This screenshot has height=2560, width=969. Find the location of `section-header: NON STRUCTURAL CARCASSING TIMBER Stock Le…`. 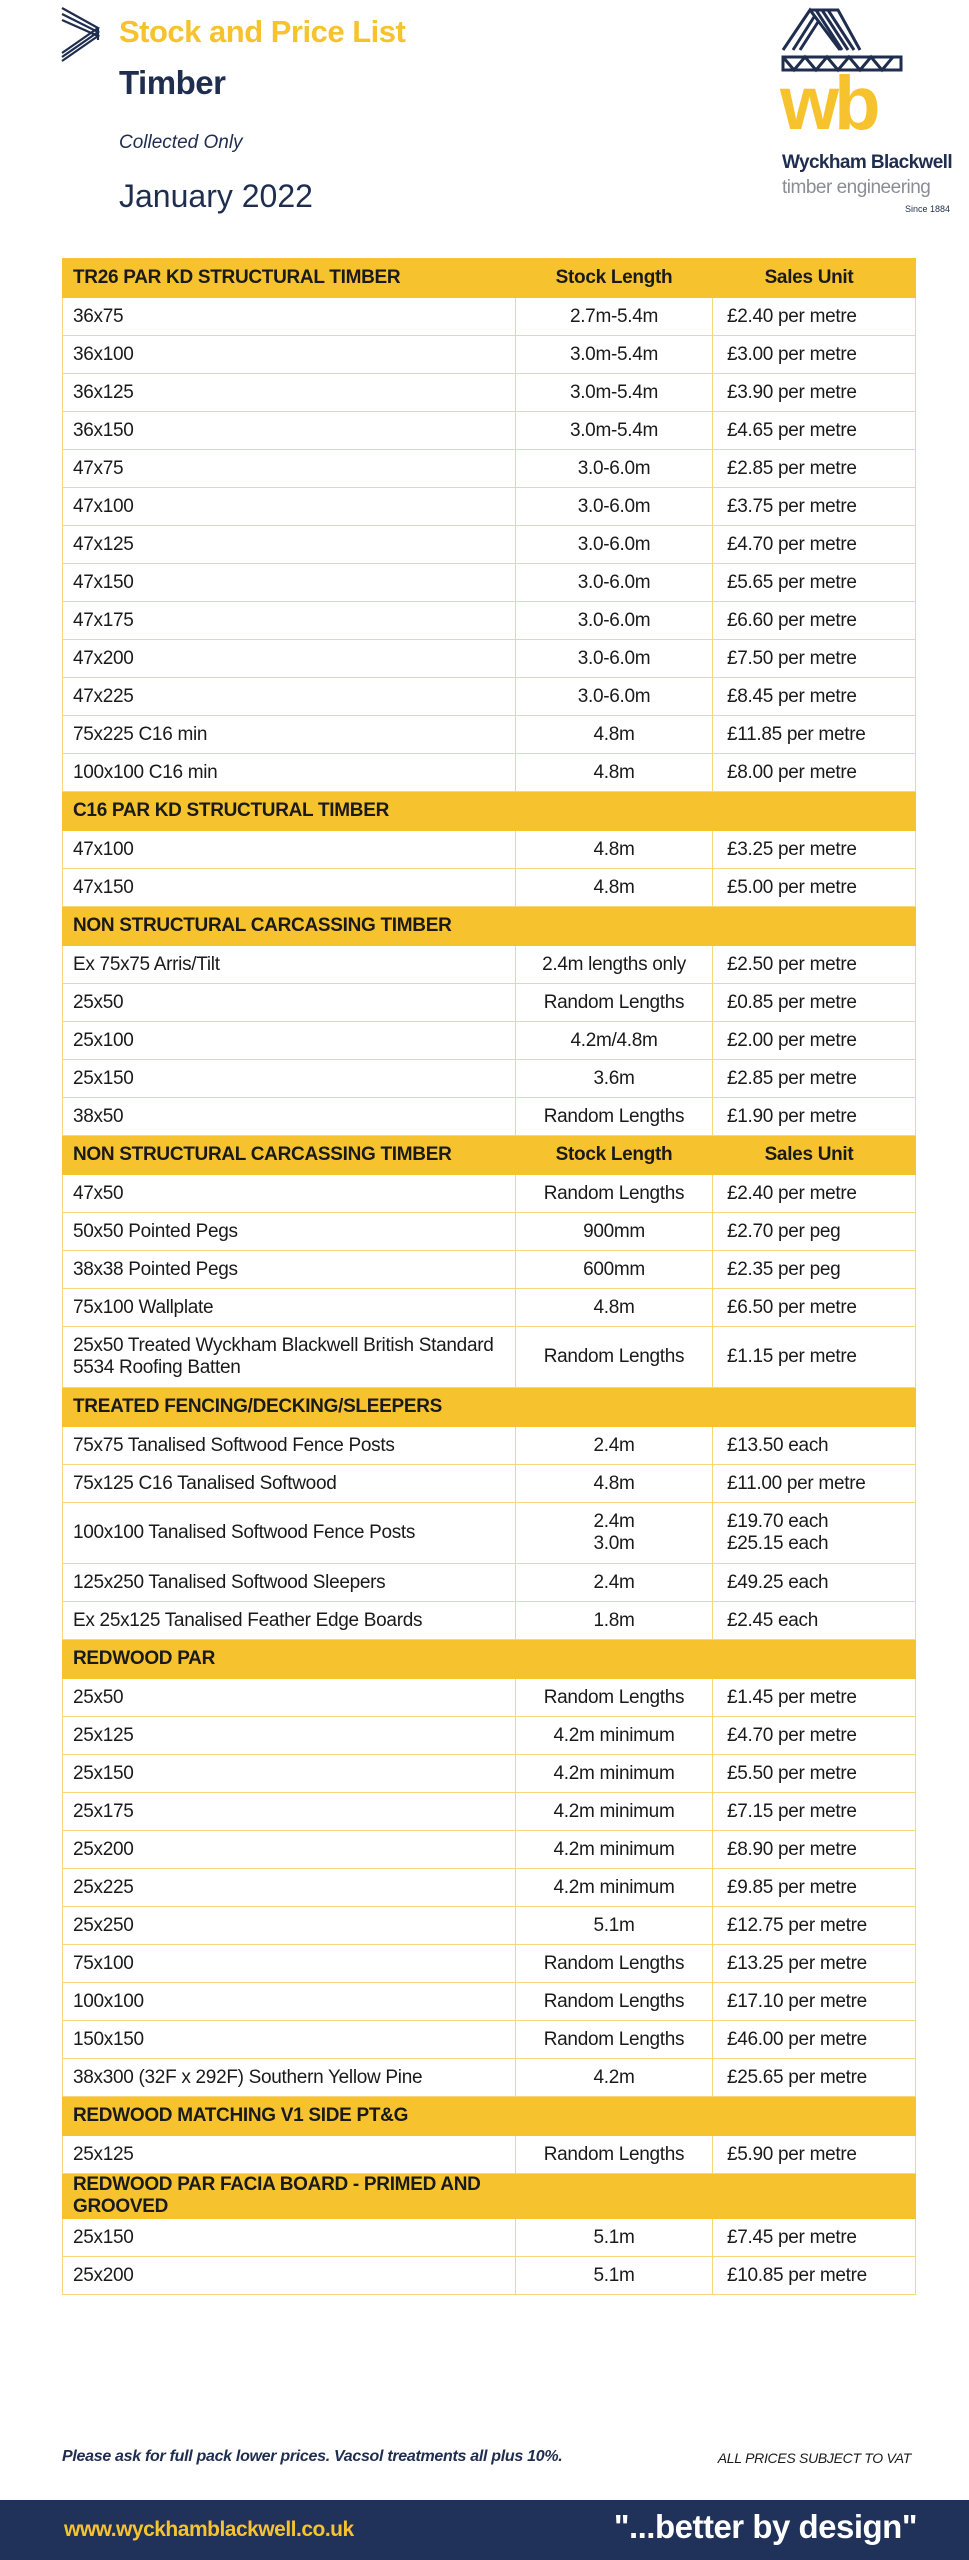

section-header: NON STRUCTURAL CARCASSING TIMBER Stock Le… is located at coordinates (489, 1155).